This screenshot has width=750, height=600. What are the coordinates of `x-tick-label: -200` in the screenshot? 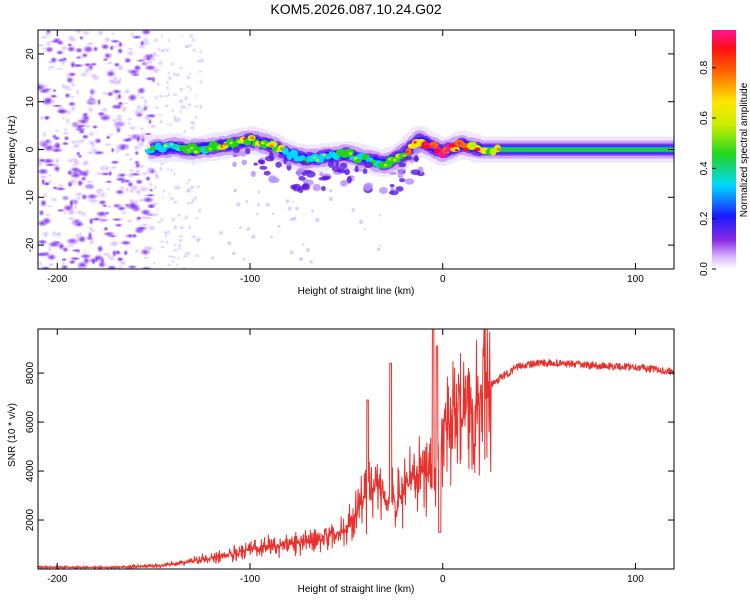 It's located at (57, 279).